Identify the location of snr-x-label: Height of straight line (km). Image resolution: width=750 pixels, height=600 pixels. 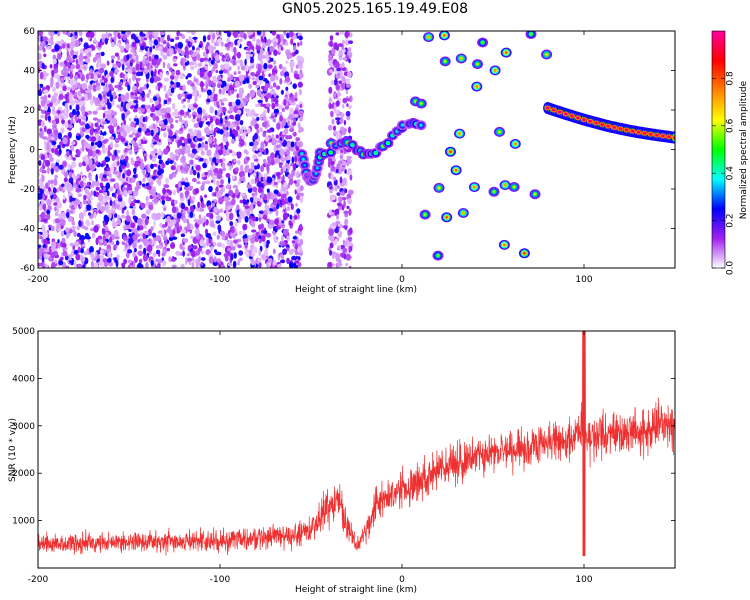
(356, 590).